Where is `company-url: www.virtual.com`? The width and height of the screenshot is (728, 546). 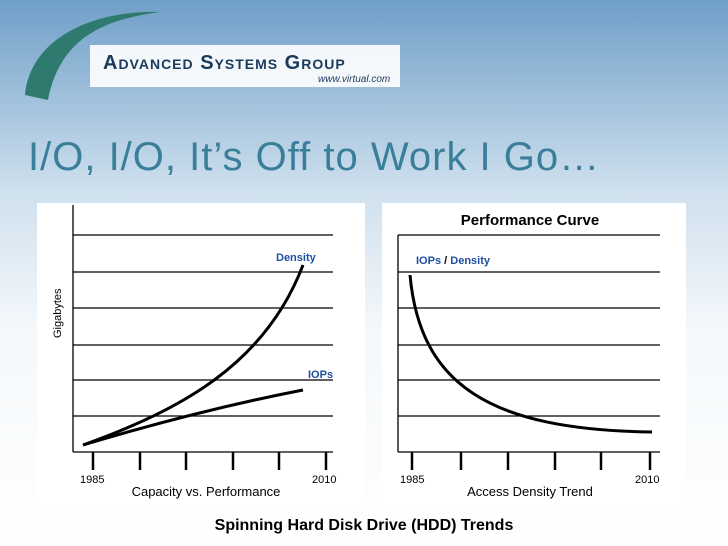 company-url: www.virtual.com is located at coordinates (354, 79).